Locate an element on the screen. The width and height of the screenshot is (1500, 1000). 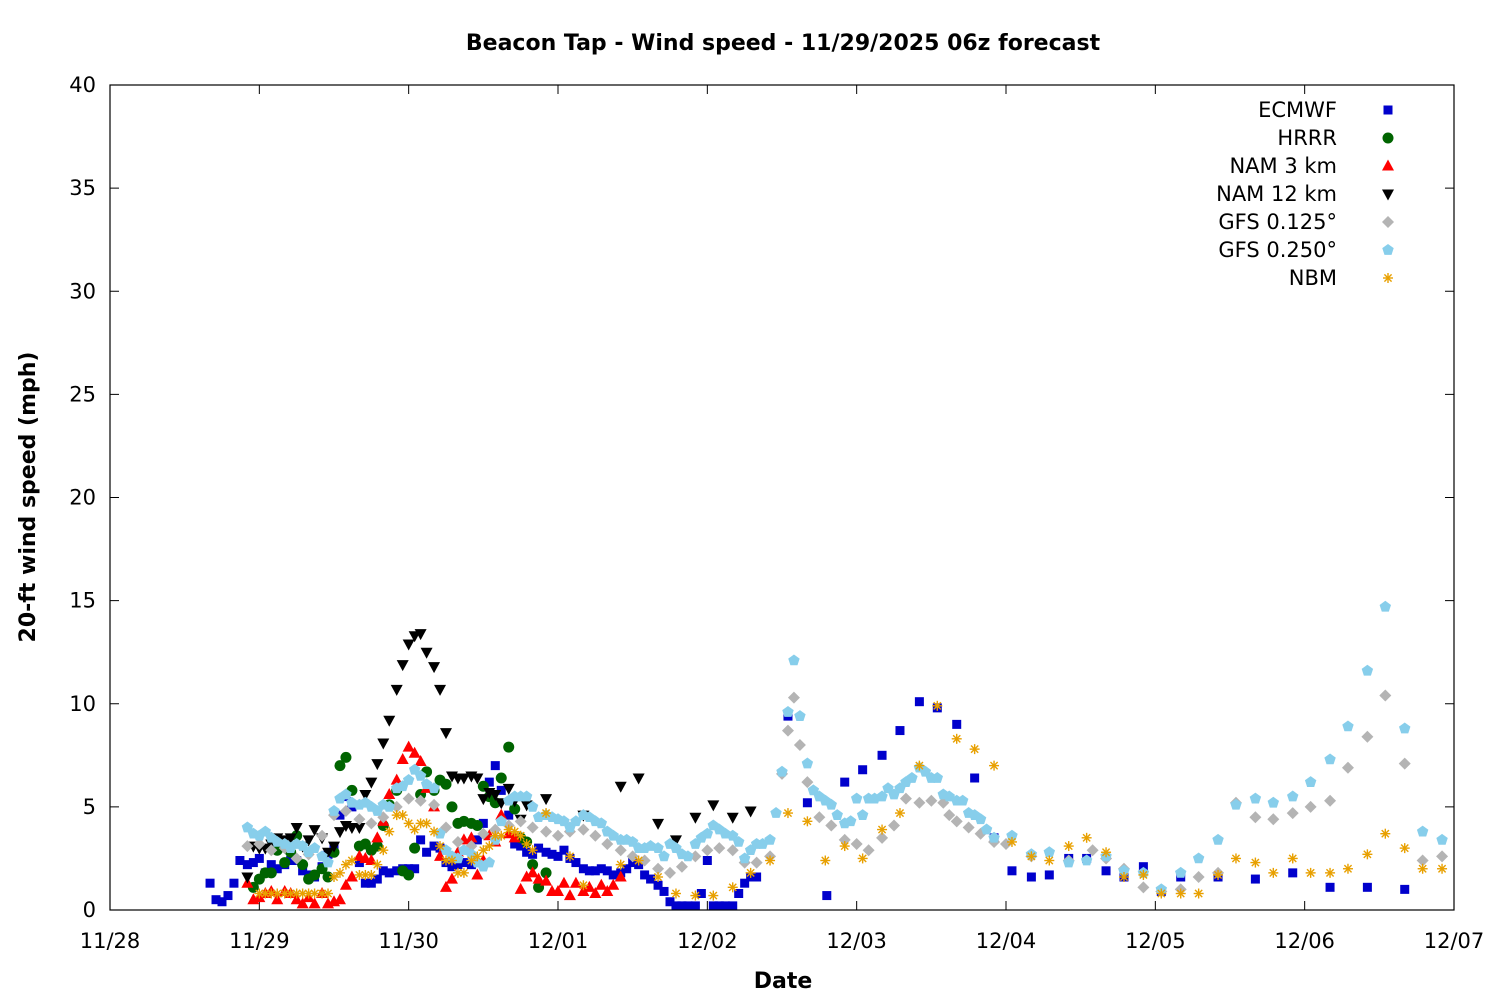
x-tick-label: 12/03 is located at coordinates (856, 941).